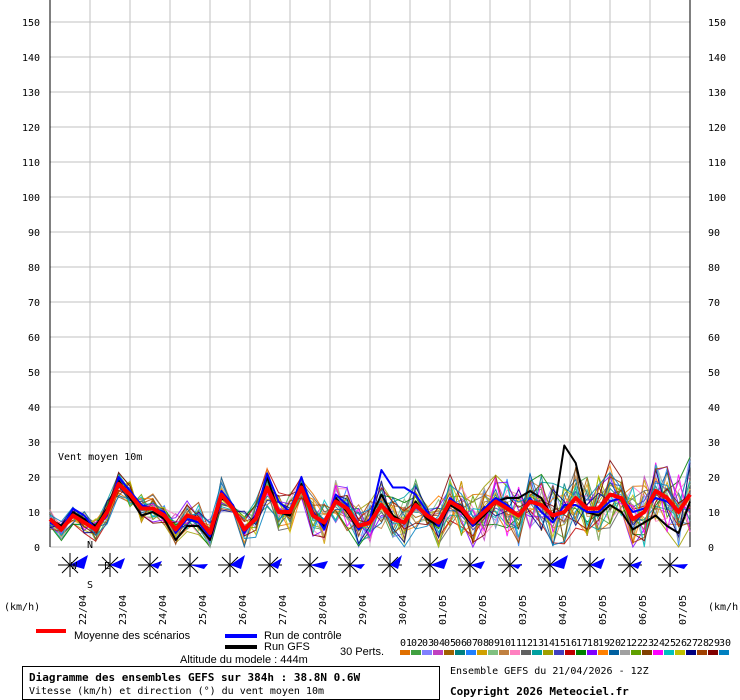 The width and height of the screenshot is (740, 700). Describe the element at coordinates (34, 373) in the screenshot. I see `y-tick-label-left: 50` at that location.